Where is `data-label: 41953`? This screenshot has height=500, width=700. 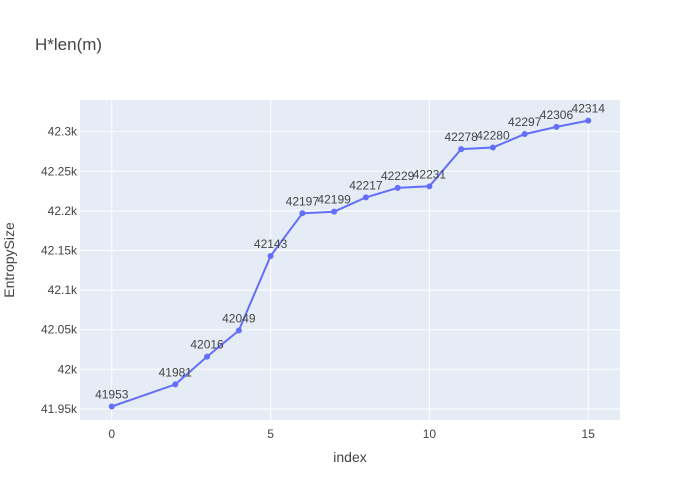
data-label: 41953 is located at coordinates (112, 395).